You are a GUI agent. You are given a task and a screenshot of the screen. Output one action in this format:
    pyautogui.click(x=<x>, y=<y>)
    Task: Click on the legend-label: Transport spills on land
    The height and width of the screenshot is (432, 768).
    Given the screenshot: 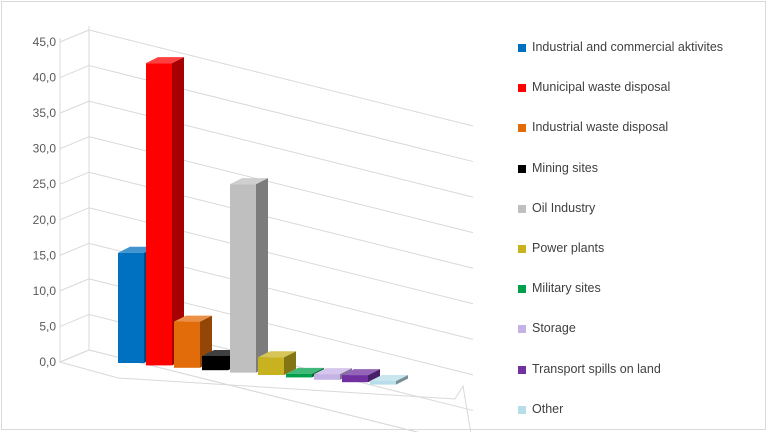 What is the action you would take?
    pyautogui.click(x=596, y=368)
    